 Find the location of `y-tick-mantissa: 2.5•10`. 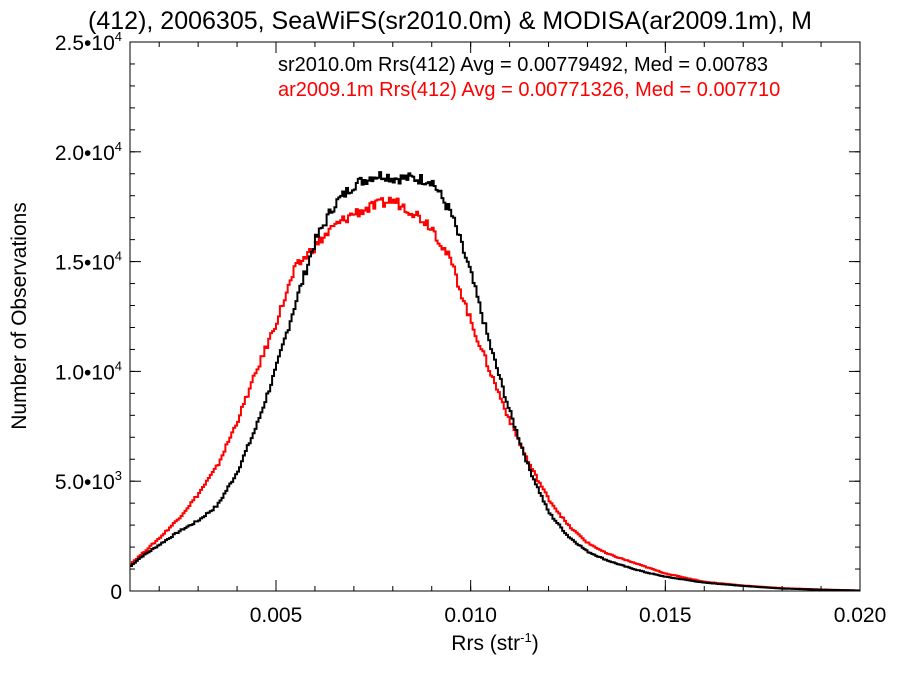

y-tick-mantissa: 2.5•10 is located at coordinates (85, 43).